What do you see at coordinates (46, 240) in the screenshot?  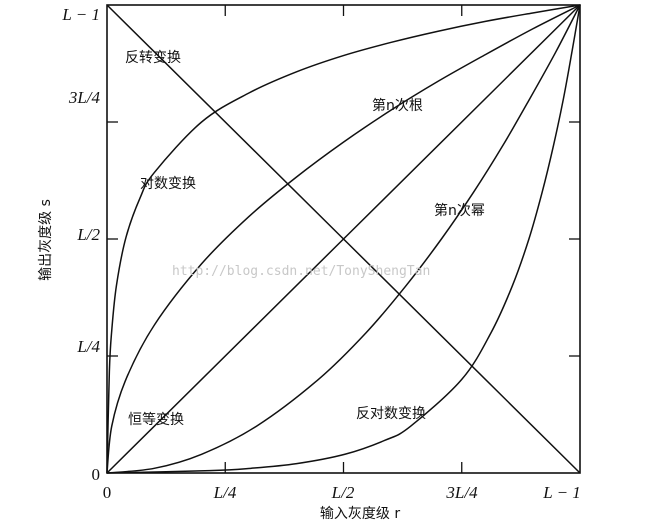 I see `y-axis-label: 输出灰度级 s` at bounding box center [46, 240].